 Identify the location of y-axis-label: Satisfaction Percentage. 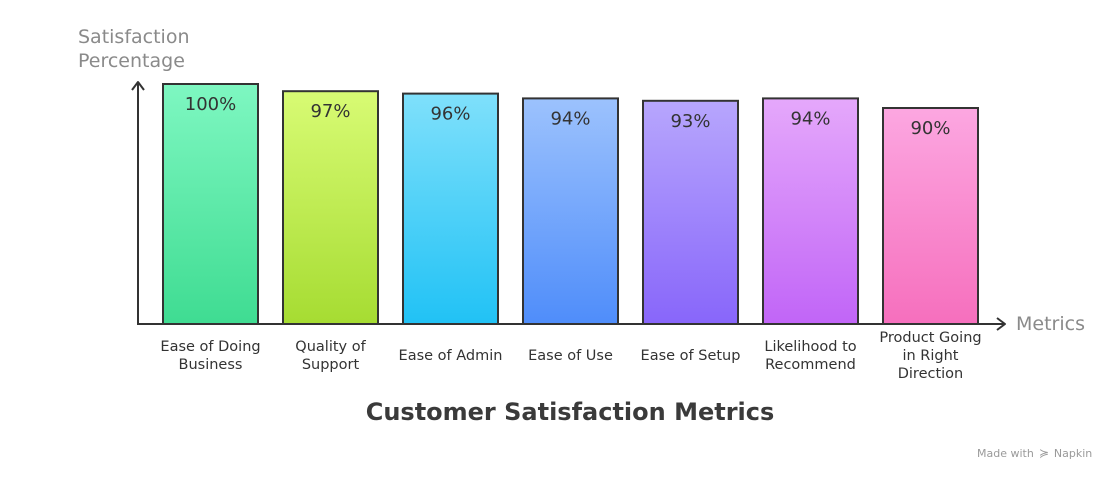
(134, 49).